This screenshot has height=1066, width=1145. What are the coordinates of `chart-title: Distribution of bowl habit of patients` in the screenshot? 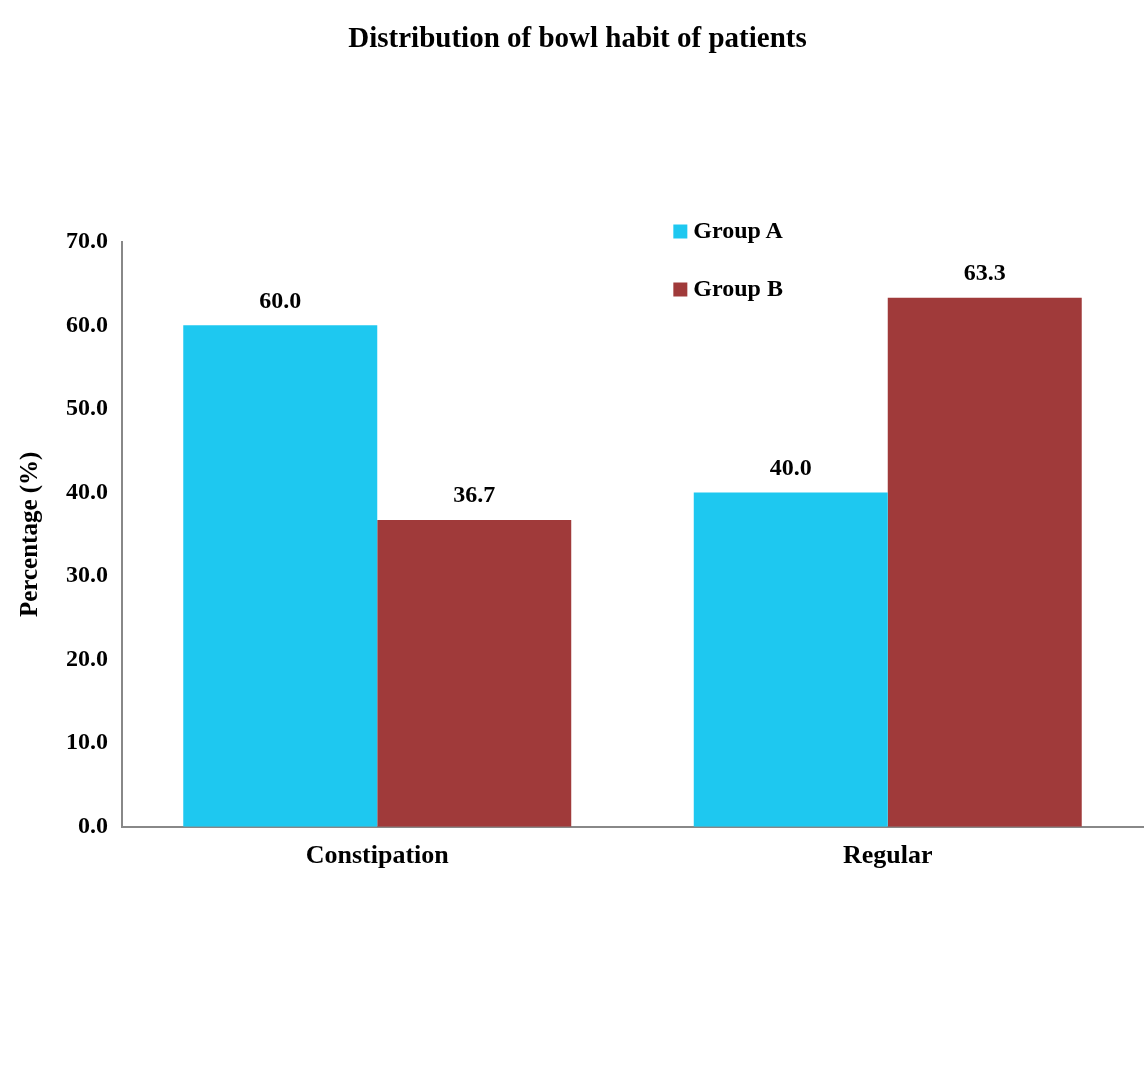 It's located at (577, 36).